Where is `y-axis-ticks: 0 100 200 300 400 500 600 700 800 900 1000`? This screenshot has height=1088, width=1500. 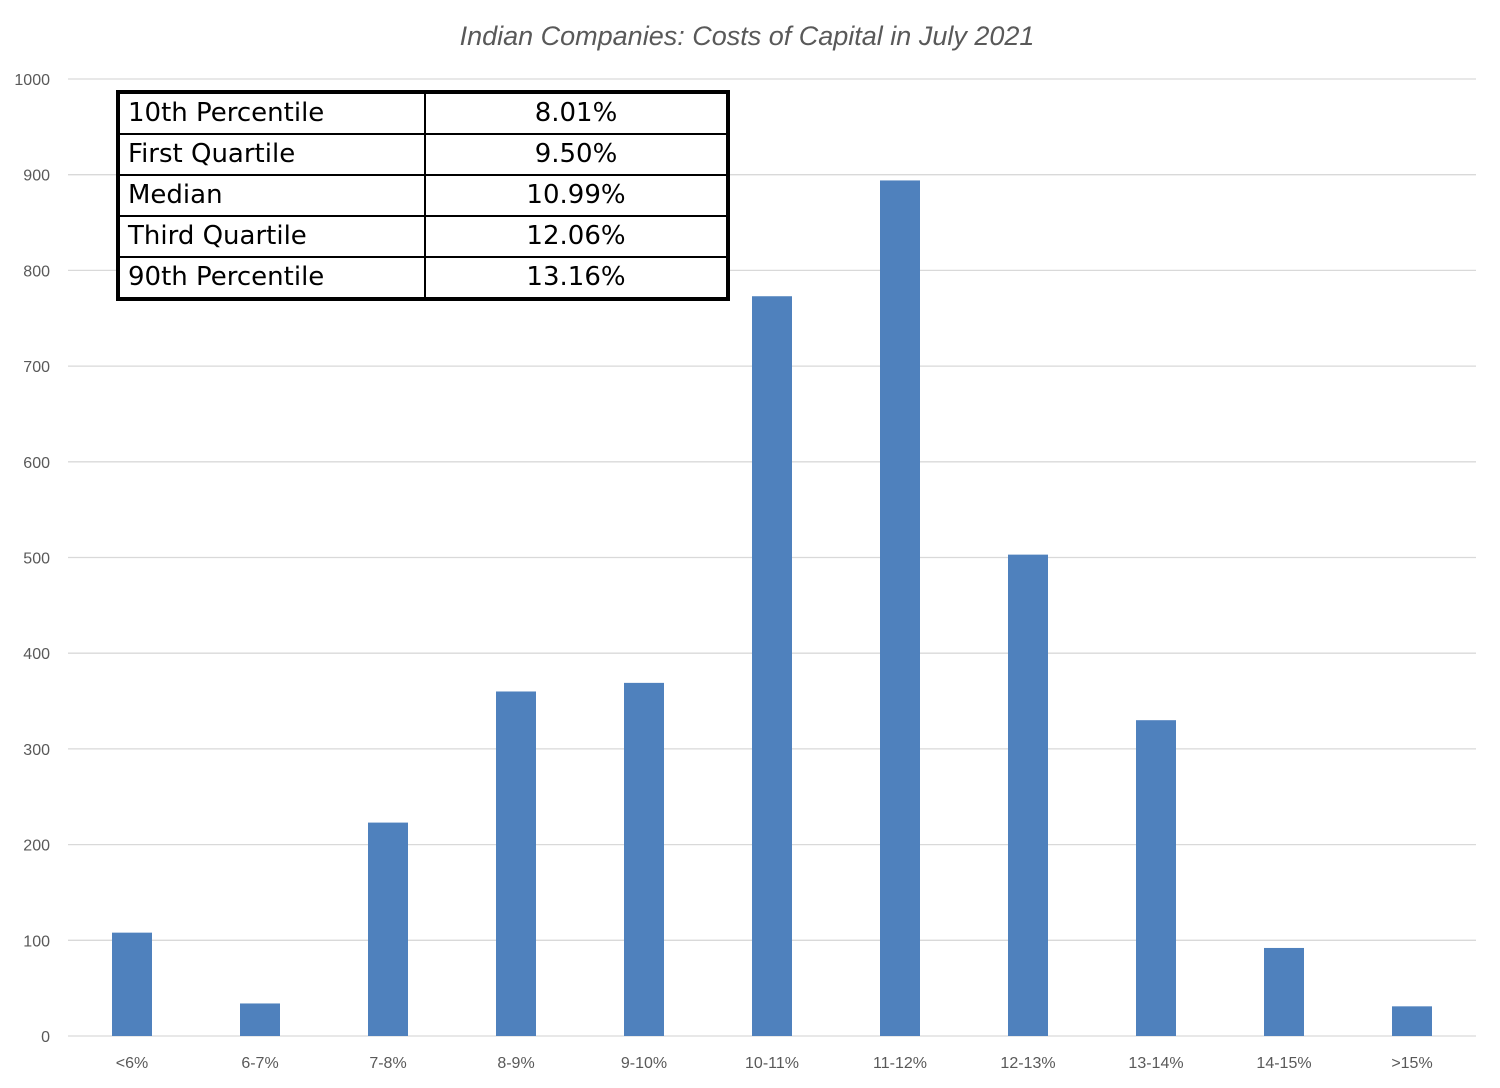 y-axis-ticks: 0 100 200 300 400 500 600 700 800 900 1000 is located at coordinates (32, 559).